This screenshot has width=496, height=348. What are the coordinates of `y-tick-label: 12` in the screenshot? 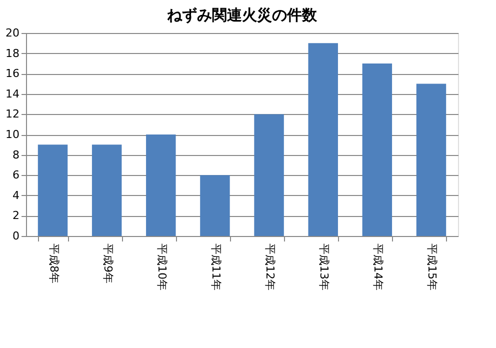 It's located at (13, 114).